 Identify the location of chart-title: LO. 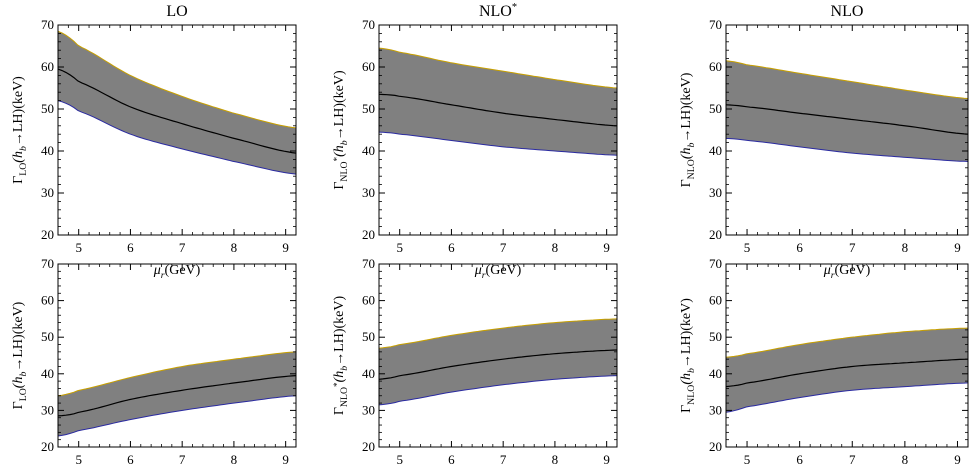
(176, 11).